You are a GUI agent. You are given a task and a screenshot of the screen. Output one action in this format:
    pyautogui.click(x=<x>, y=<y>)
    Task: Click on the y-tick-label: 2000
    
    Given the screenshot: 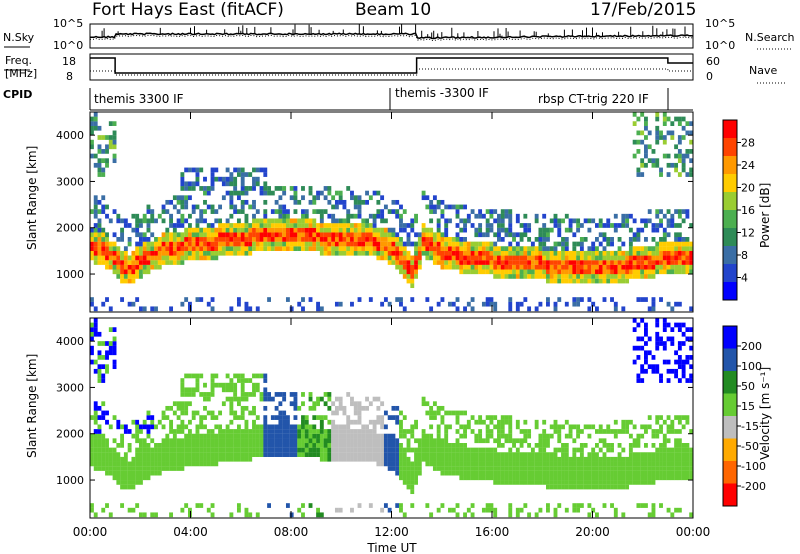 What is the action you would take?
    pyautogui.click(x=70, y=434)
    